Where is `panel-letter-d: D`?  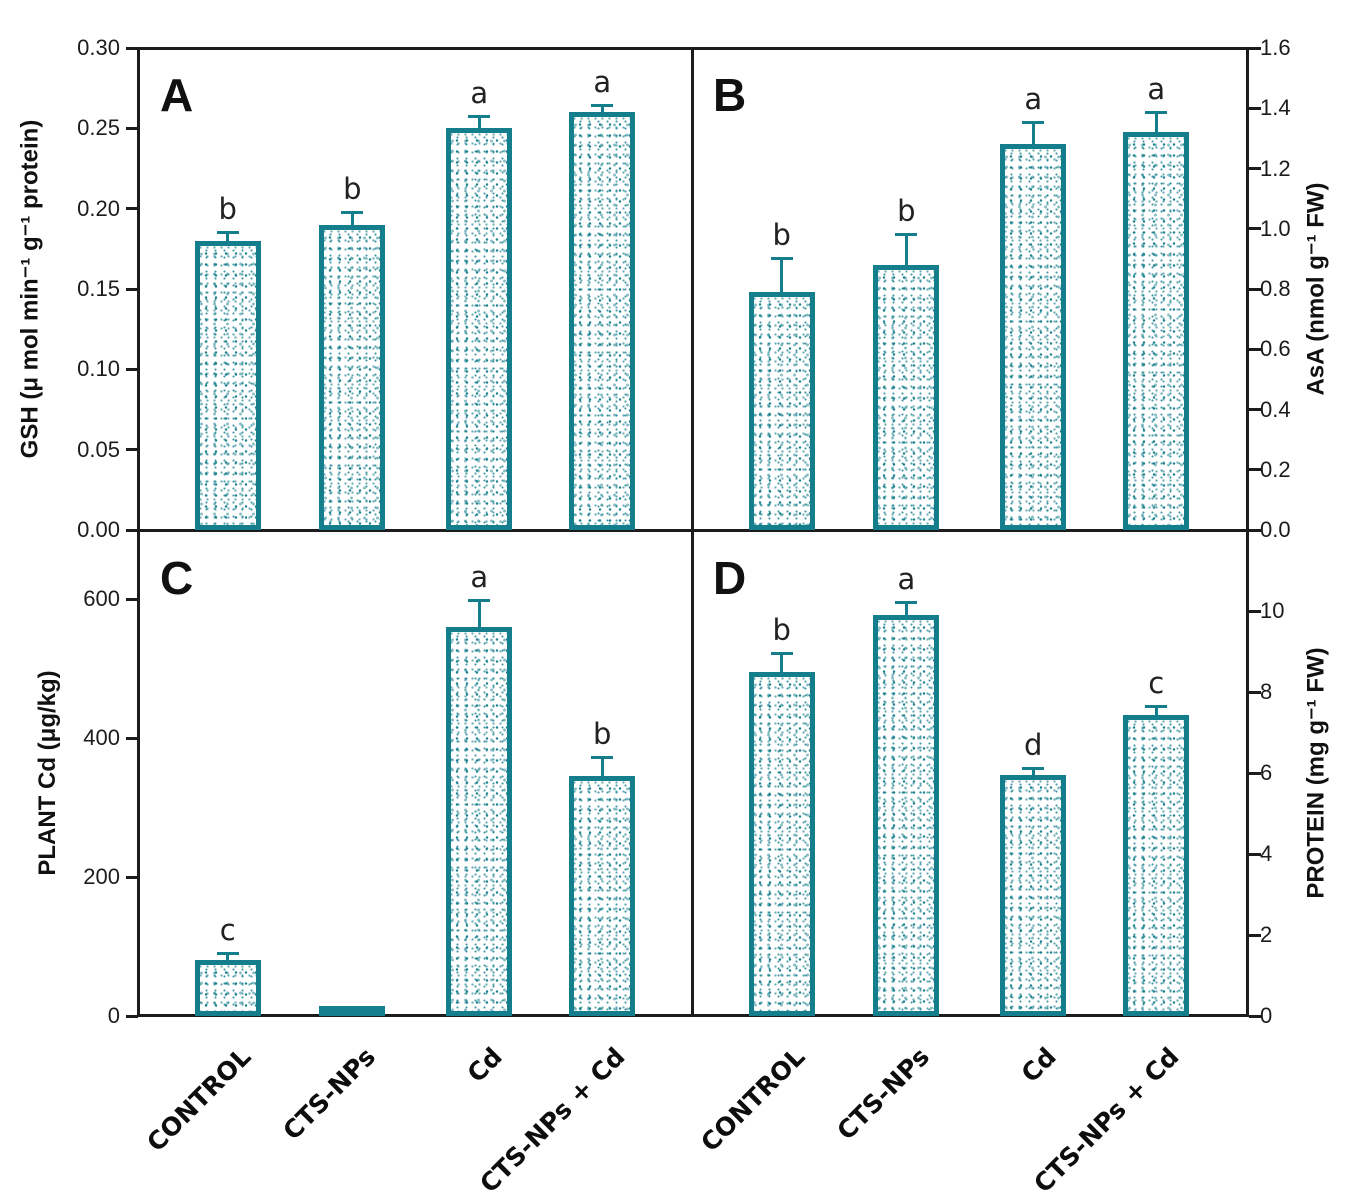 panel-letter-d: D is located at coordinates (730, 578).